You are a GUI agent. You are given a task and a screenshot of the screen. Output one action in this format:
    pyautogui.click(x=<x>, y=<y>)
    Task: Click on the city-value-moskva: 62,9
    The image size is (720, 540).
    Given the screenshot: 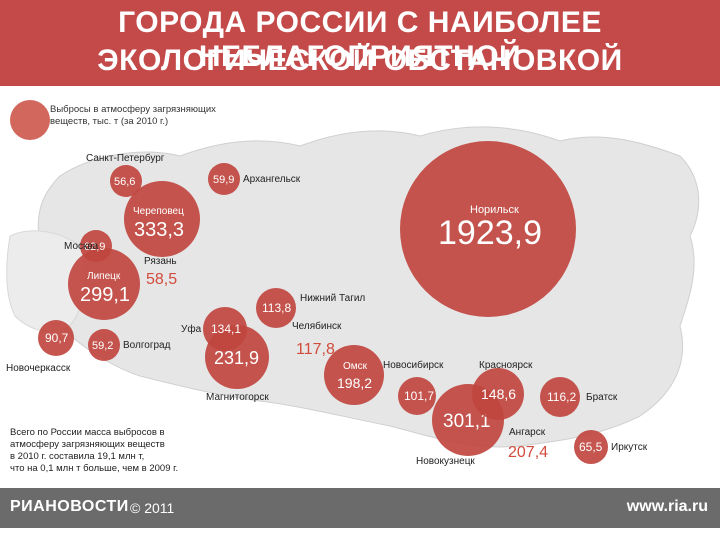 What is the action you would take?
    pyautogui.click(x=94, y=247)
    